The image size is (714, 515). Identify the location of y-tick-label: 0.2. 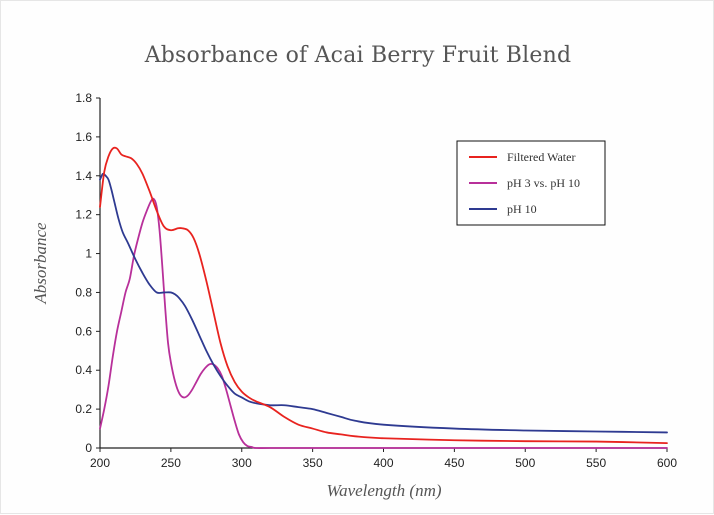
(83, 409).